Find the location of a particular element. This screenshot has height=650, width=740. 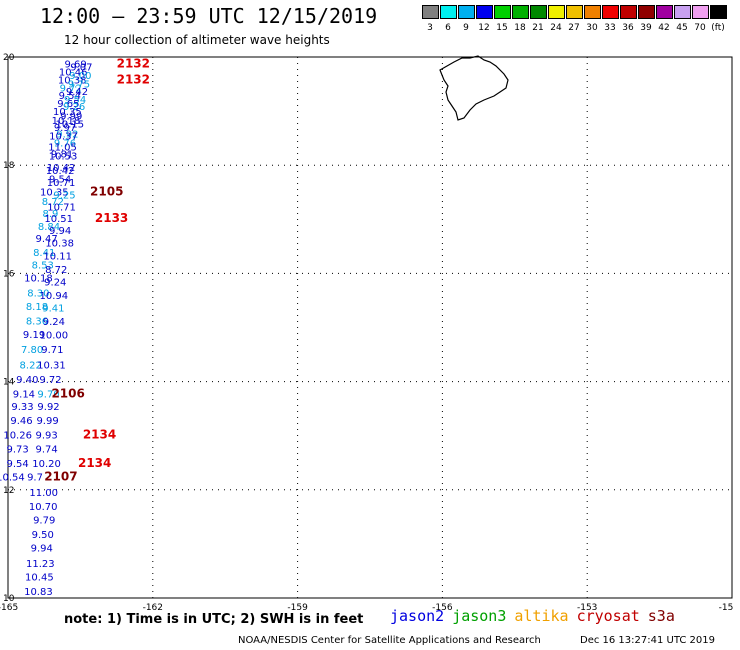

lon-tick-label: -159 is located at coordinates (297, 608).